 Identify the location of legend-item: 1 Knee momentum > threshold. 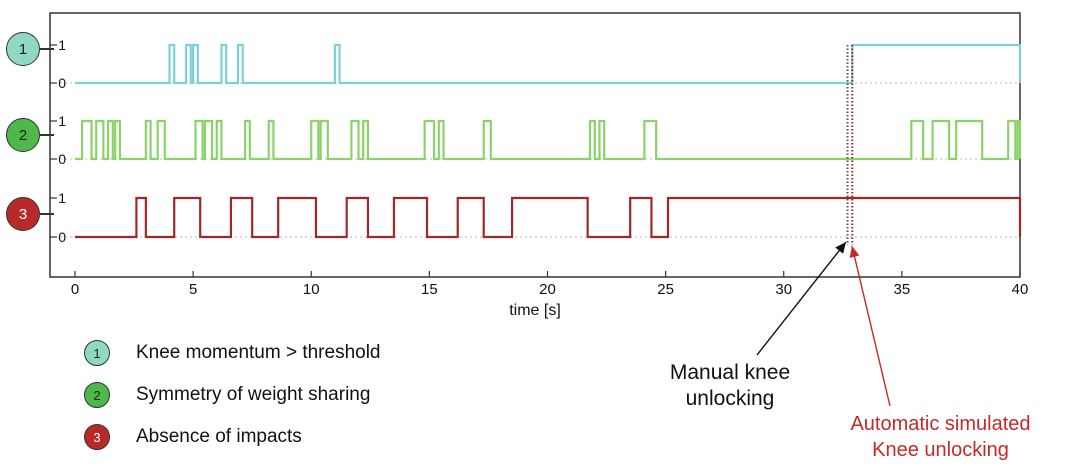
(232, 353).